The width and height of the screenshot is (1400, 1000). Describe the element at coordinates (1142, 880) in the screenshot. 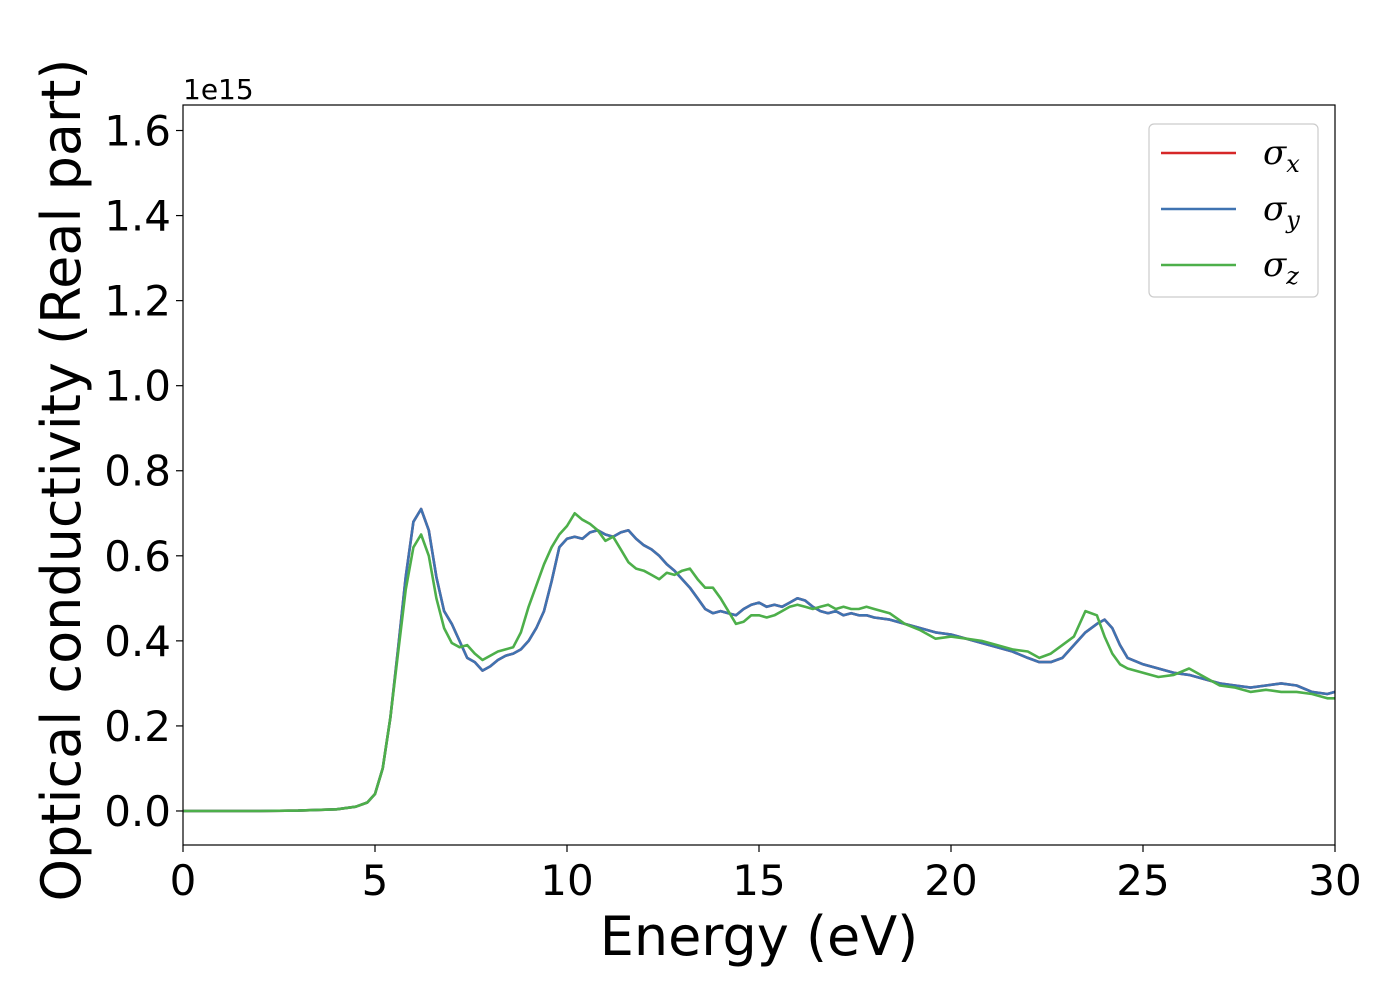

I see `x-tick-label: 25` at that location.